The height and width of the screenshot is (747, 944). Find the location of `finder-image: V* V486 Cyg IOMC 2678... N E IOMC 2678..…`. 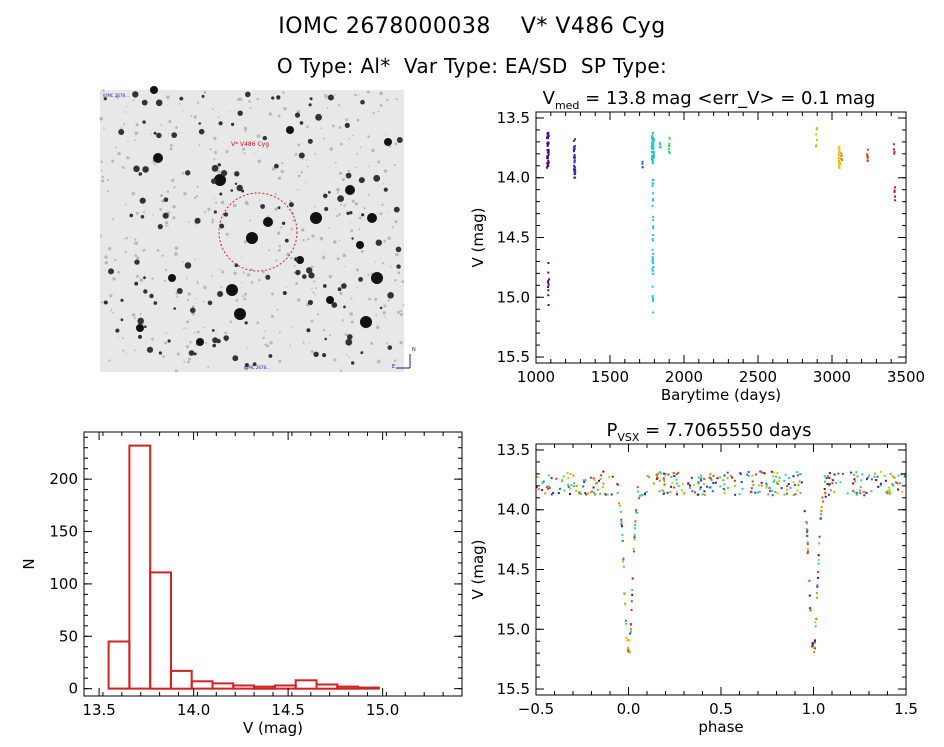

finder-image: V* V486 Cyg IOMC 2678... N E IOMC 2678..… is located at coordinates (257, 229).